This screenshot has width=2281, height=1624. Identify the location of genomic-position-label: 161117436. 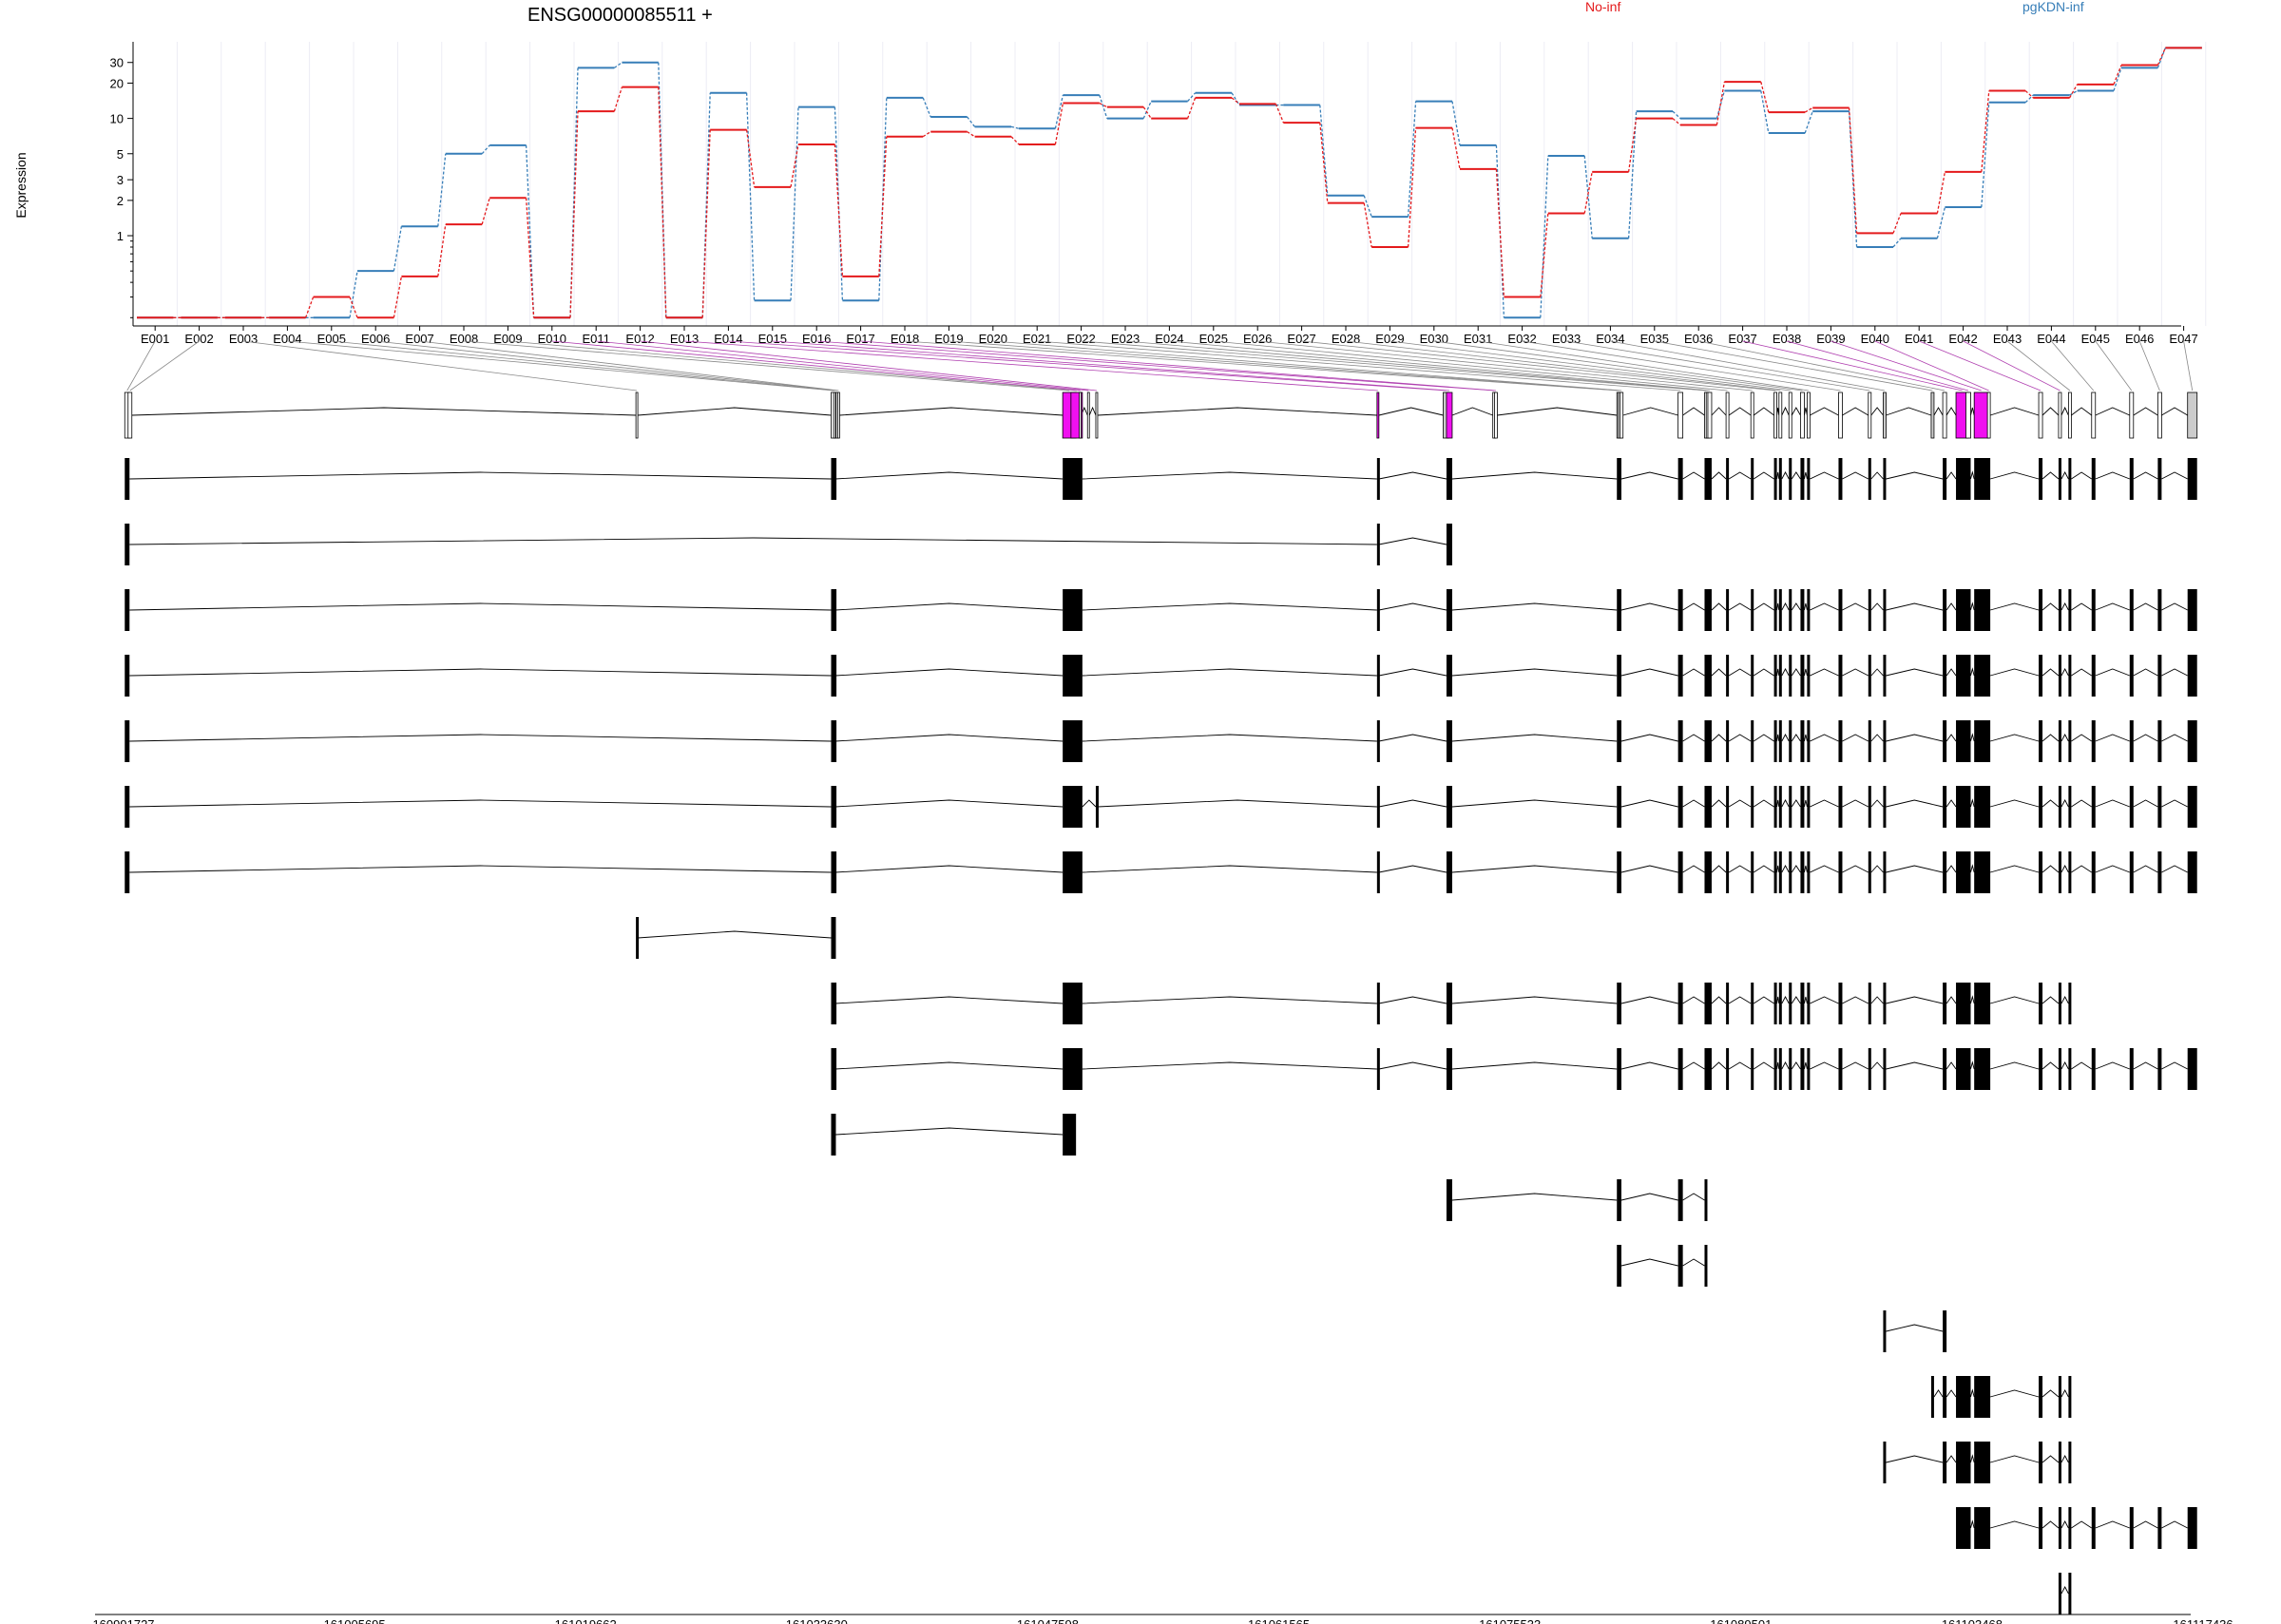
(2203, 1620).